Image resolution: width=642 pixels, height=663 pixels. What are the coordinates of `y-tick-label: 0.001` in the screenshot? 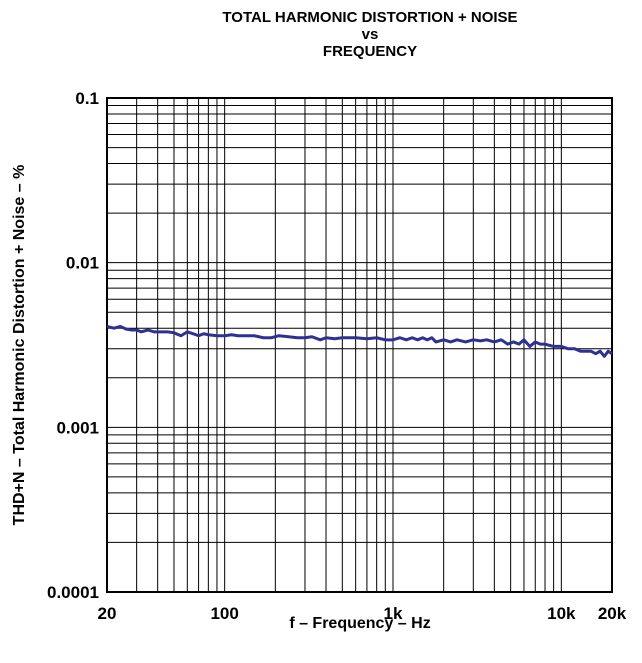 It's located at (77, 427).